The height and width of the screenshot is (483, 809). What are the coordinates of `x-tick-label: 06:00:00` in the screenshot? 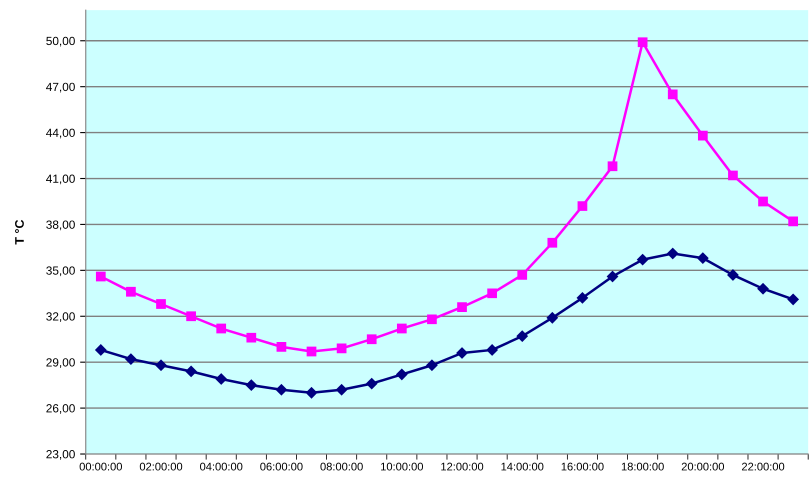 It's located at (281, 466).